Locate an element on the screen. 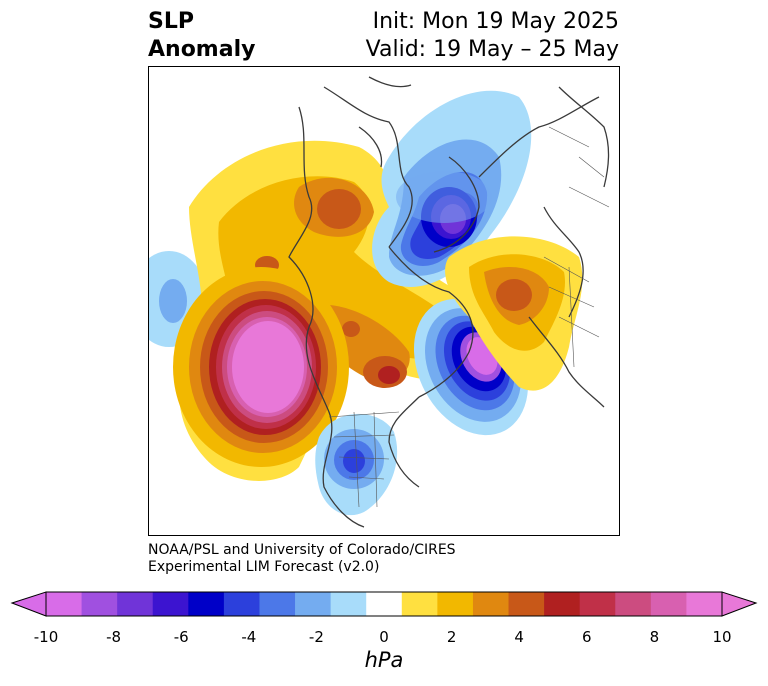 The width and height of the screenshot is (768, 686). colorbar-tick-label: -4 is located at coordinates (249, 637).